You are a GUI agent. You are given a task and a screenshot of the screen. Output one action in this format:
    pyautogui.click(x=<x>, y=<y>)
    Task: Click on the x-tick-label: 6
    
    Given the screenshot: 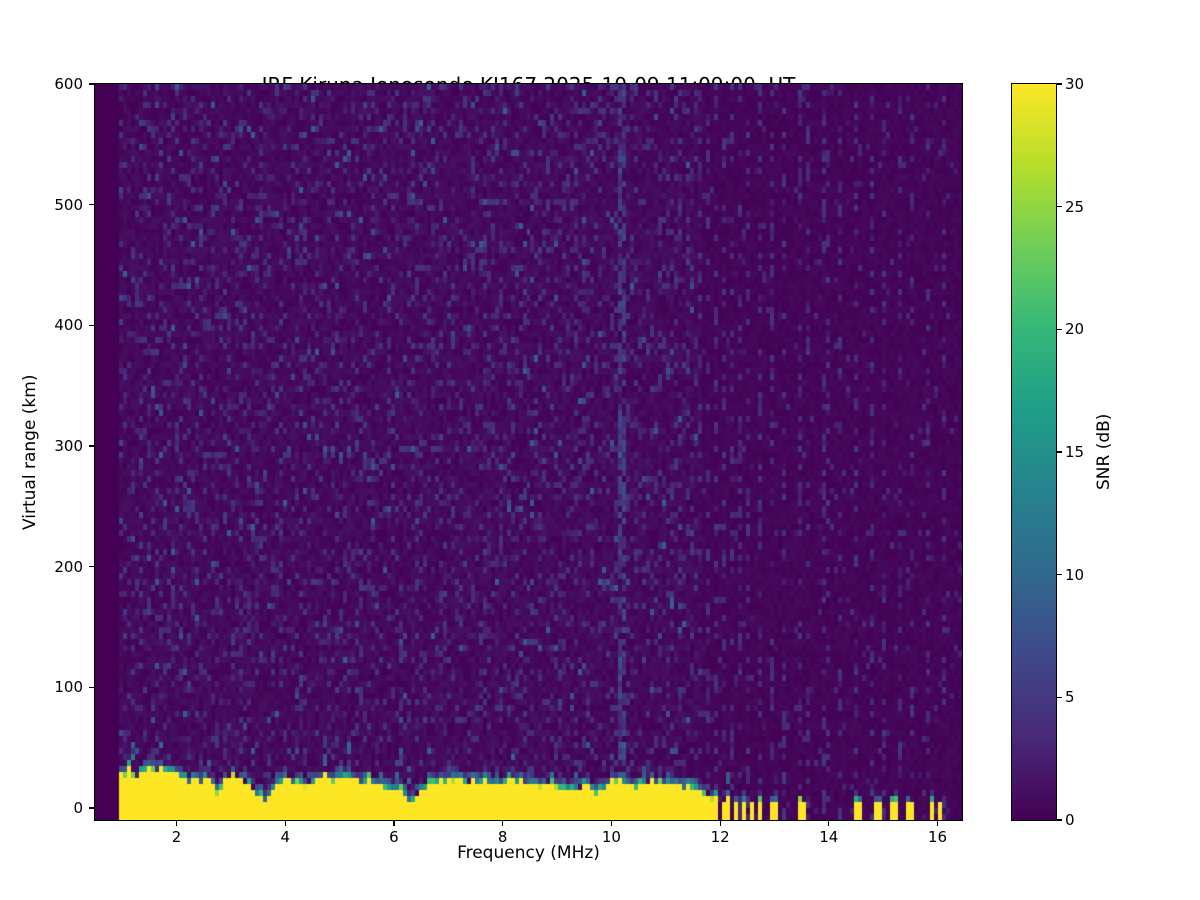 What is the action you would take?
    pyautogui.click(x=394, y=837)
    